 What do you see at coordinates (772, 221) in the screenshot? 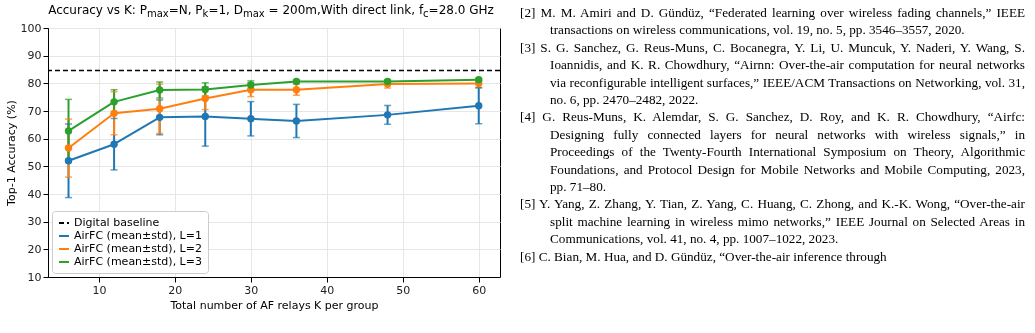
I see `text: [5] Y. Yang, Z. Zhang, Y. Tian, Z. Yang, C. Huang, C. Zhong, and K.-K. Wong, “Over-the-air split machine learning in wireless mimo networks,” IEEE Journal on Selected Areas in Communications, vol. 41, no. 4, pp. 1007–1022, 2023.` at bounding box center [772, 221].